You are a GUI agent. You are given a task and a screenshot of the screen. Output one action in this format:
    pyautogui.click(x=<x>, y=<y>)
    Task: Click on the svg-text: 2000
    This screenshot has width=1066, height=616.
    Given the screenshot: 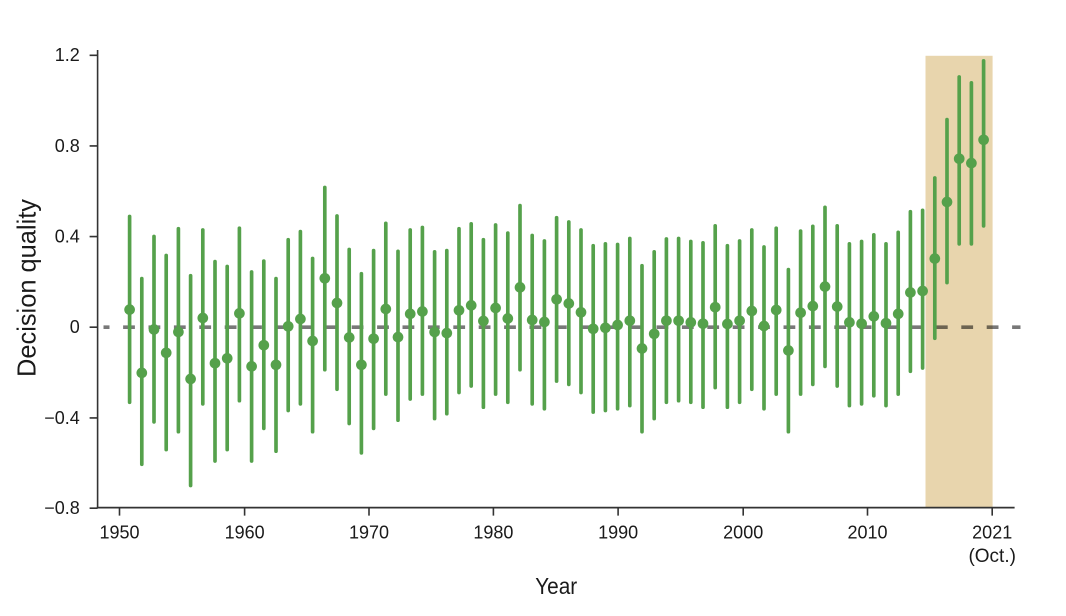 What is the action you would take?
    pyautogui.click(x=743, y=533)
    